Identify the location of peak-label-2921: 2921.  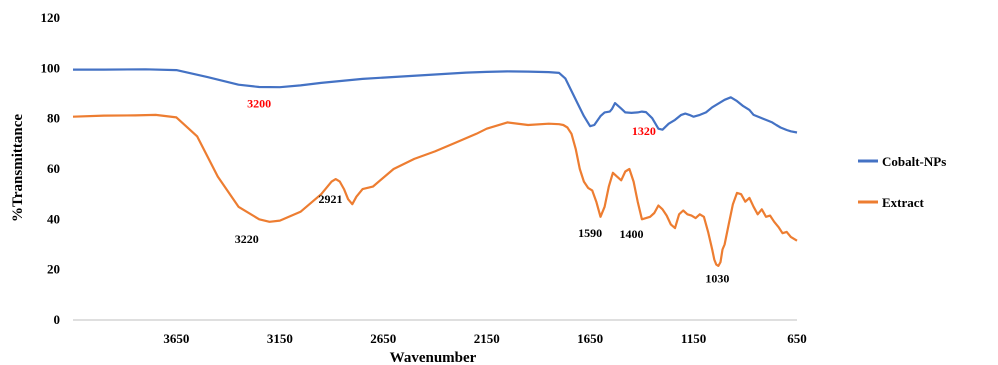
(331, 199).